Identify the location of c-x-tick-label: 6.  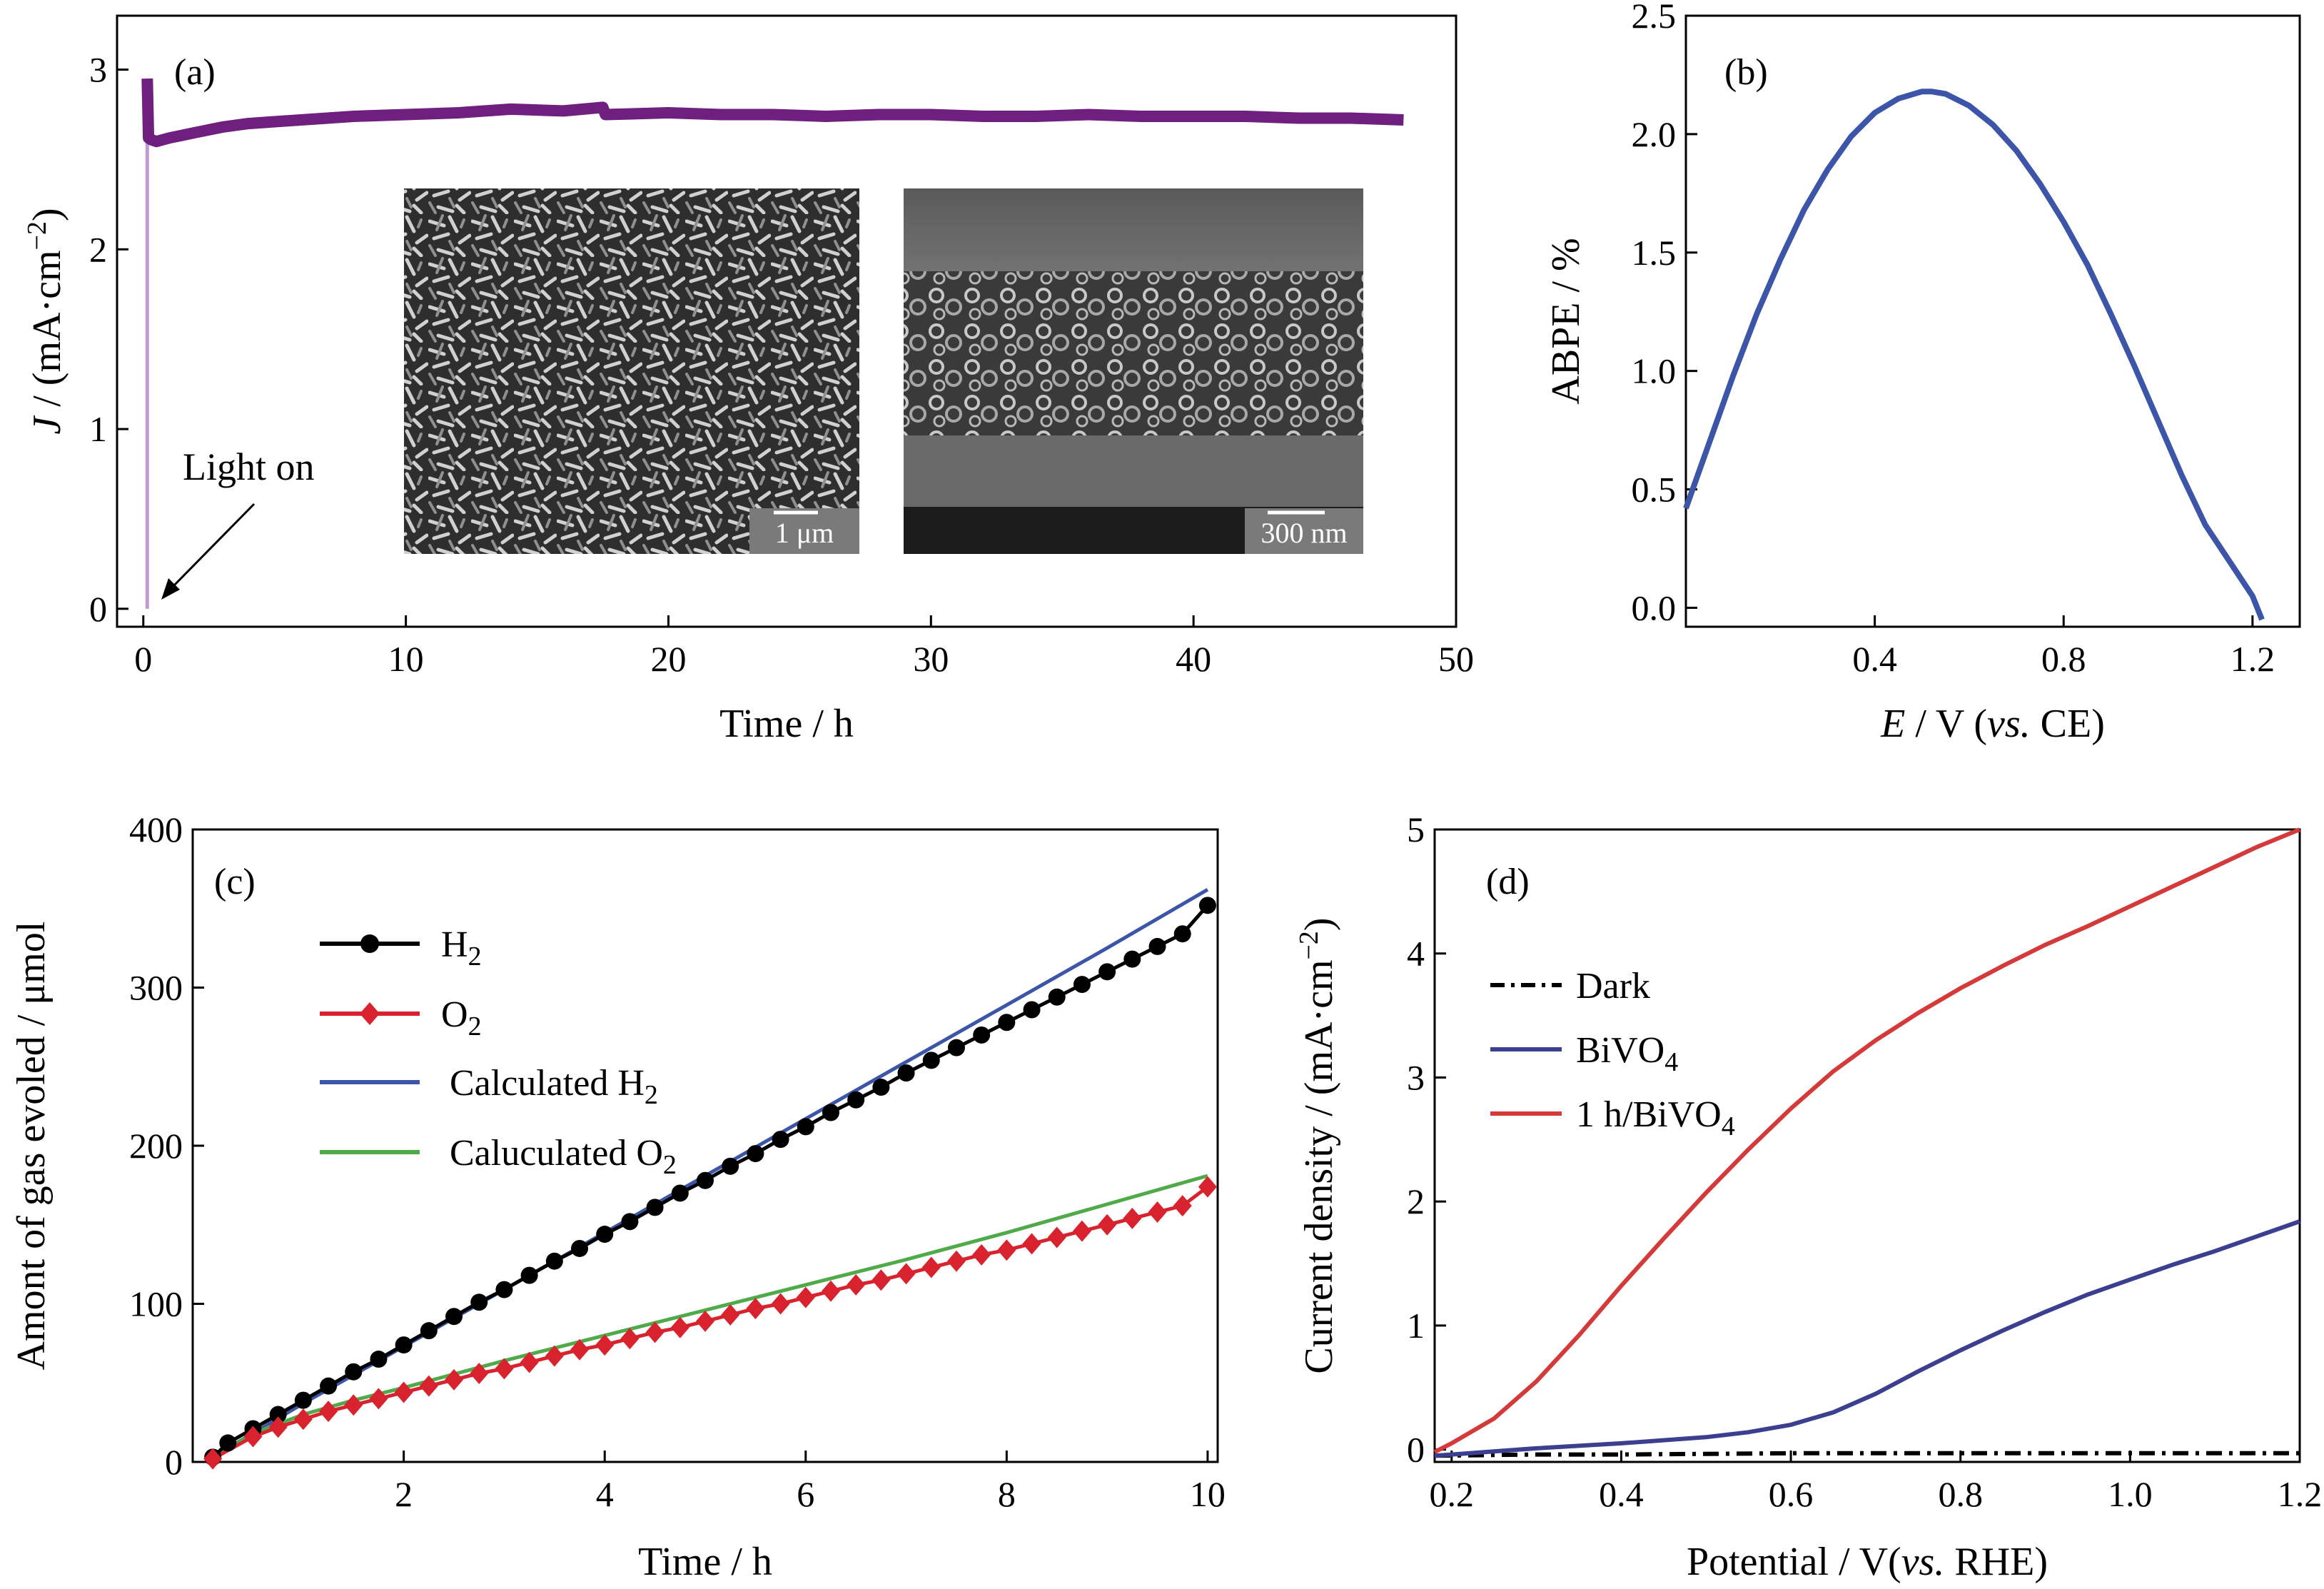
(806, 1494).